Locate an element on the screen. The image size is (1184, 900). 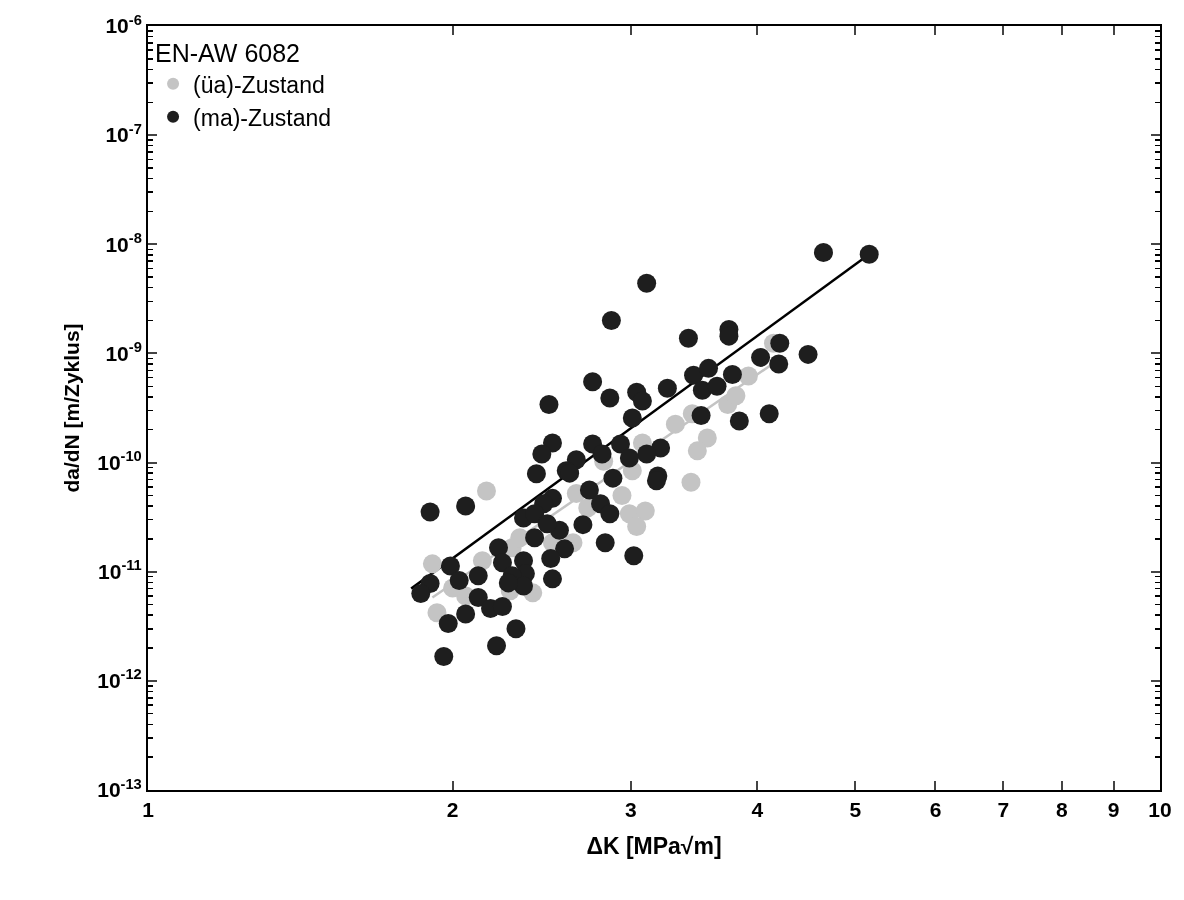
x-tick-label: 8 is located at coordinates (1062, 810).